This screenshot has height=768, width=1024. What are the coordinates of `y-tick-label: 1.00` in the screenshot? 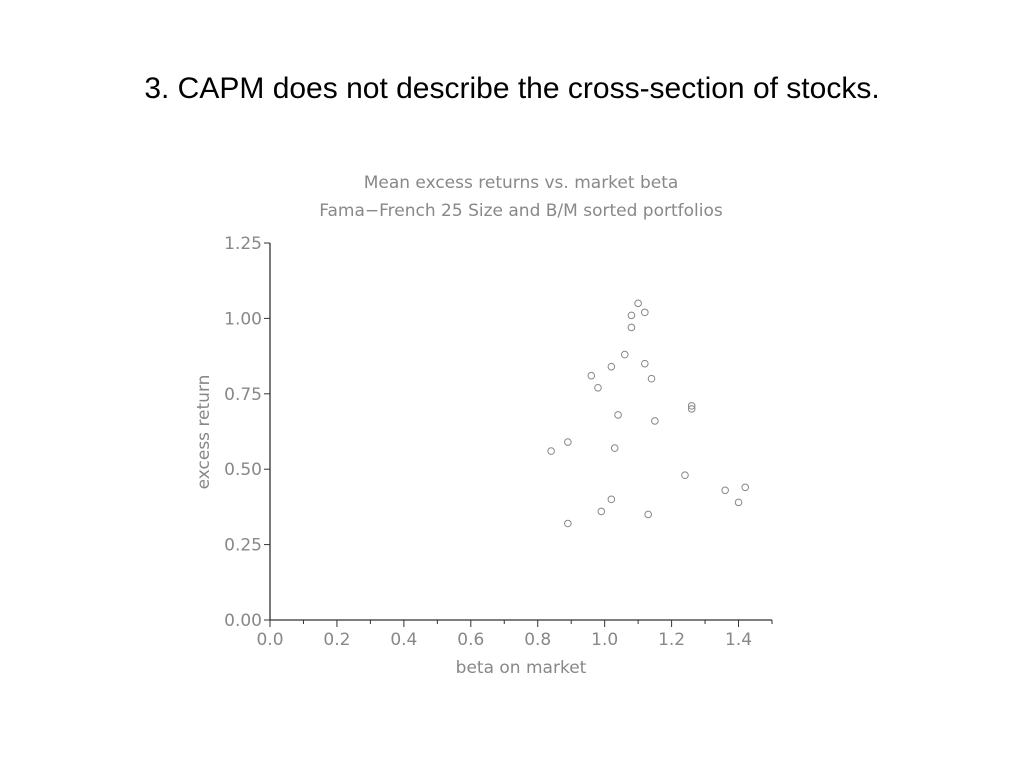 It's located at (243, 319).